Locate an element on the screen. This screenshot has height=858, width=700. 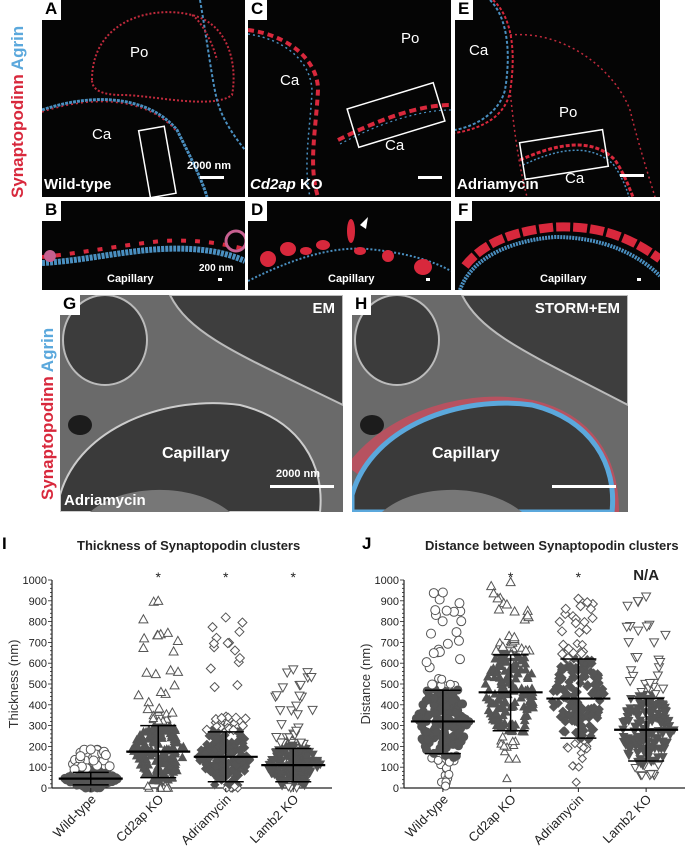
scale-bar-label: 2000 nm is located at coordinates (209, 166).